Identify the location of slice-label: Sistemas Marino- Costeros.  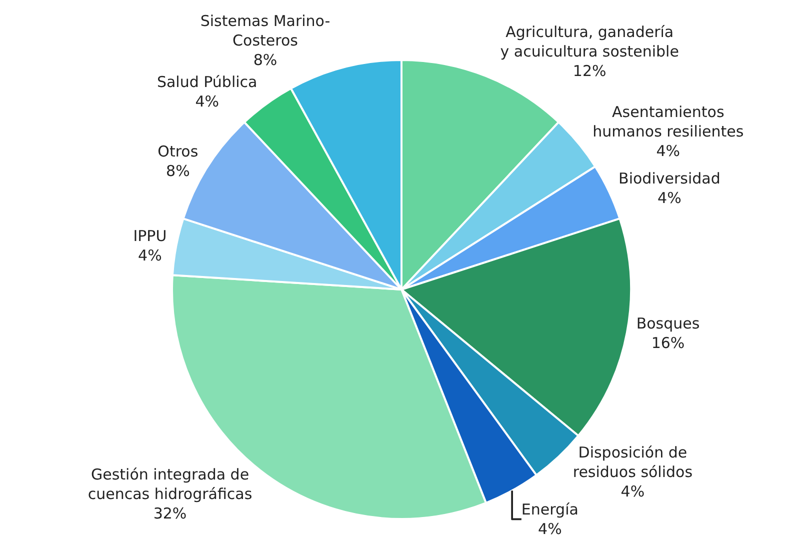
(265, 31).